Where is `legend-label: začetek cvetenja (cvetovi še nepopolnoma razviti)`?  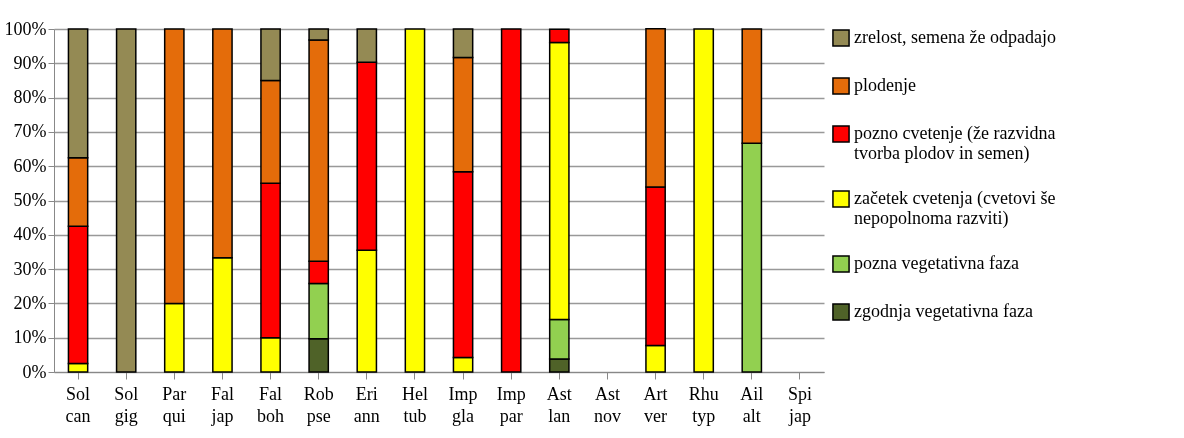 legend-label: začetek cvetenja (cvetovi še nepopolnoma razviti) is located at coordinates (955, 208).